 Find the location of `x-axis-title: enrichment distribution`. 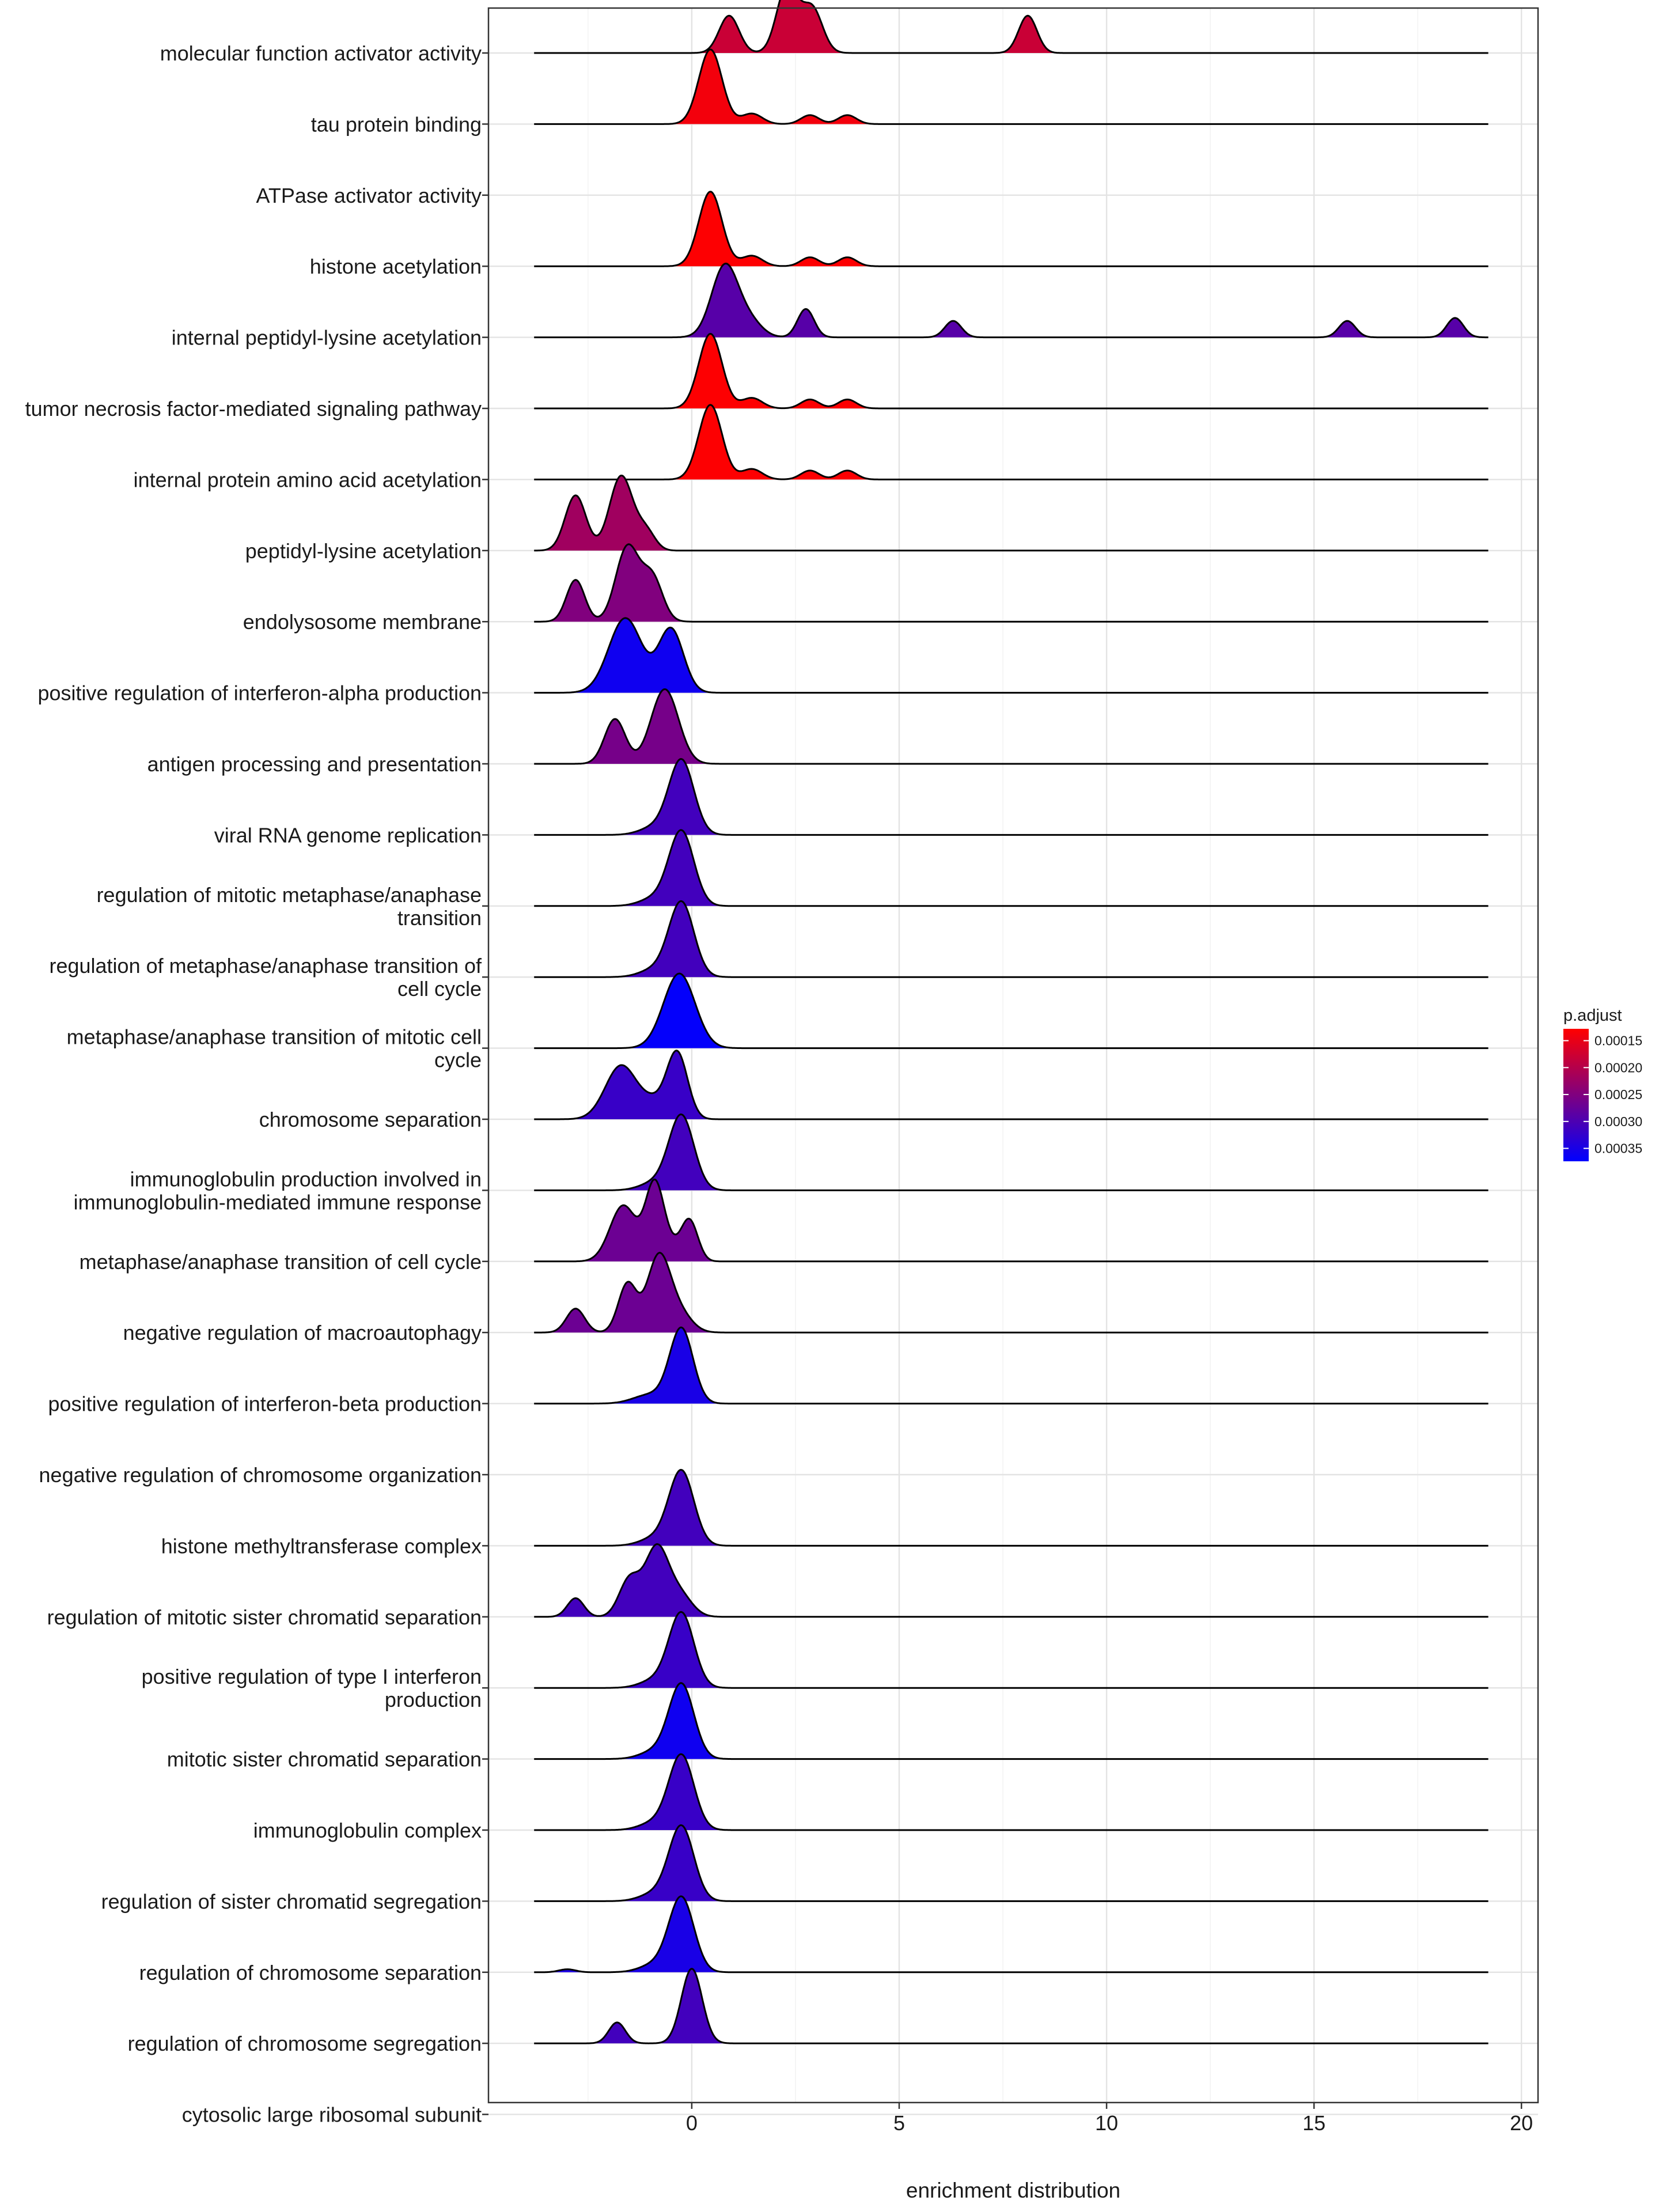

x-axis-title: enrichment distribution is located at coordinates (1013, 2190).